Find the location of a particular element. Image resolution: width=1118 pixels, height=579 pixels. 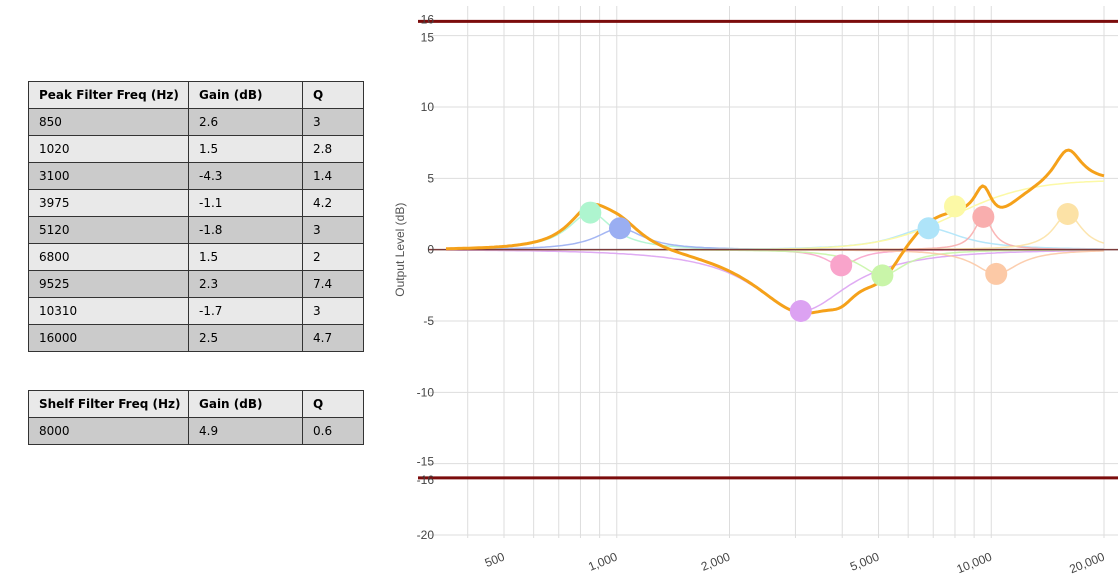

table-cell: 2 is located at coordinates (333, 257).